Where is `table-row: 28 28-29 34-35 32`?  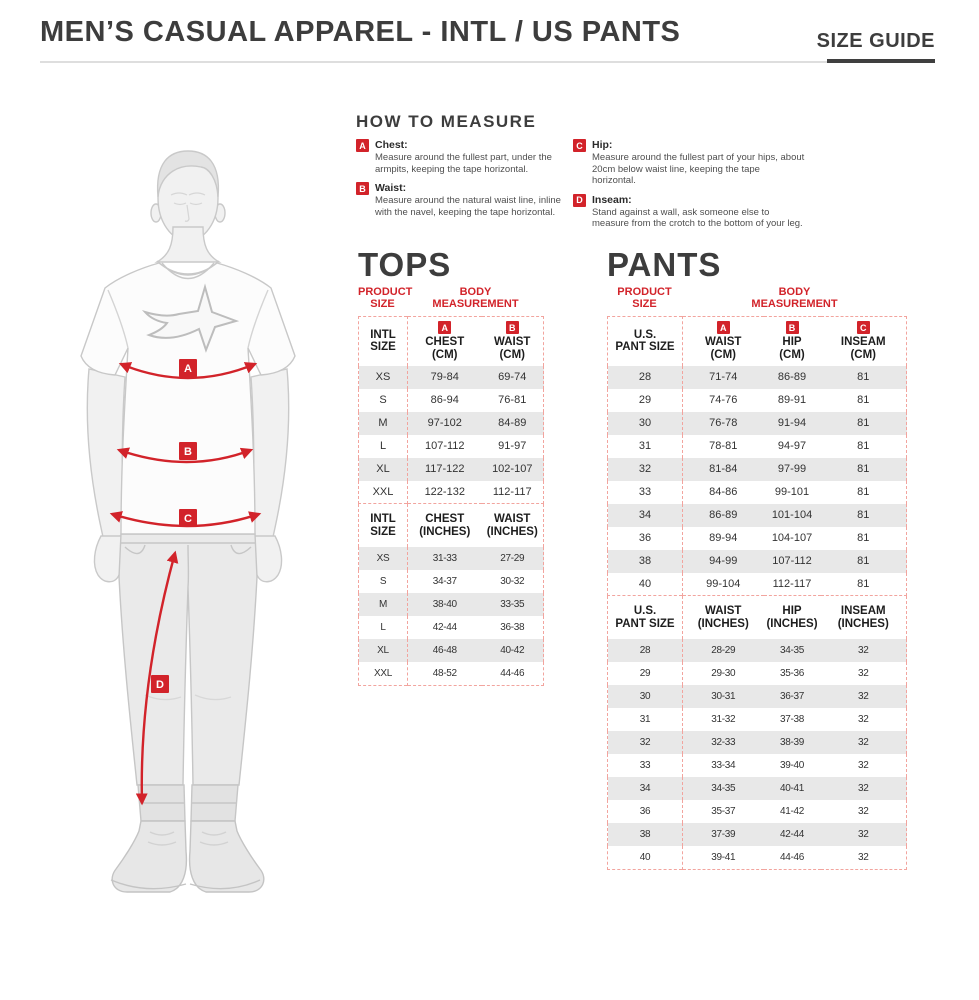 table-row: 28 28-29 34-35 32 is located at coordinates (757, 650).